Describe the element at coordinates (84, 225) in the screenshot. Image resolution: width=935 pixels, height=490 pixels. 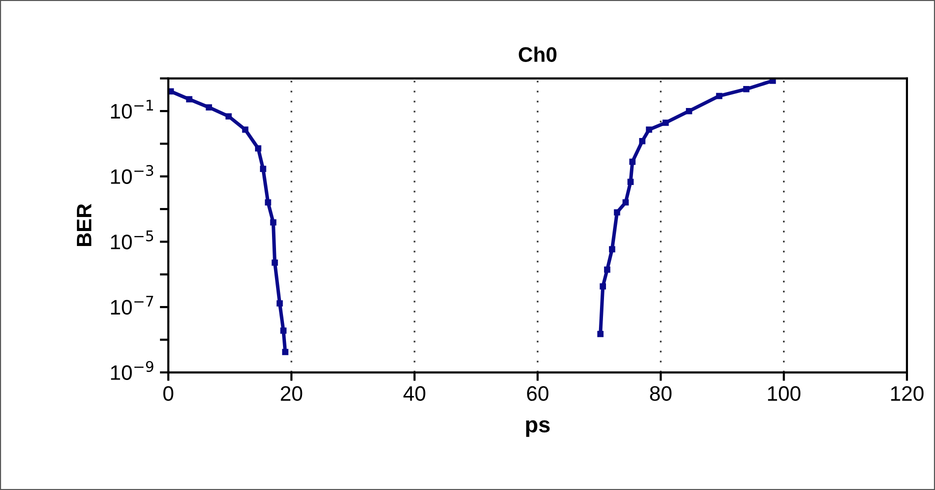
I see `y-axis-title: BER` at that location.